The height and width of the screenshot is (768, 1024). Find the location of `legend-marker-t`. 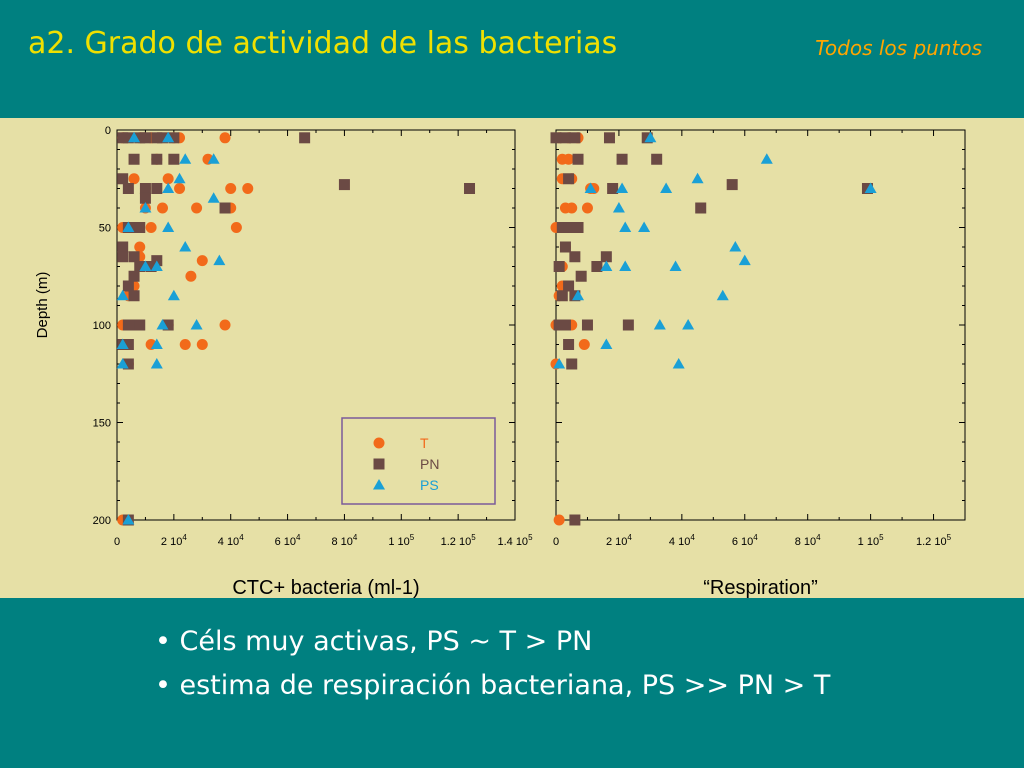

legend-marker-t is located at coordinates (379, 443).